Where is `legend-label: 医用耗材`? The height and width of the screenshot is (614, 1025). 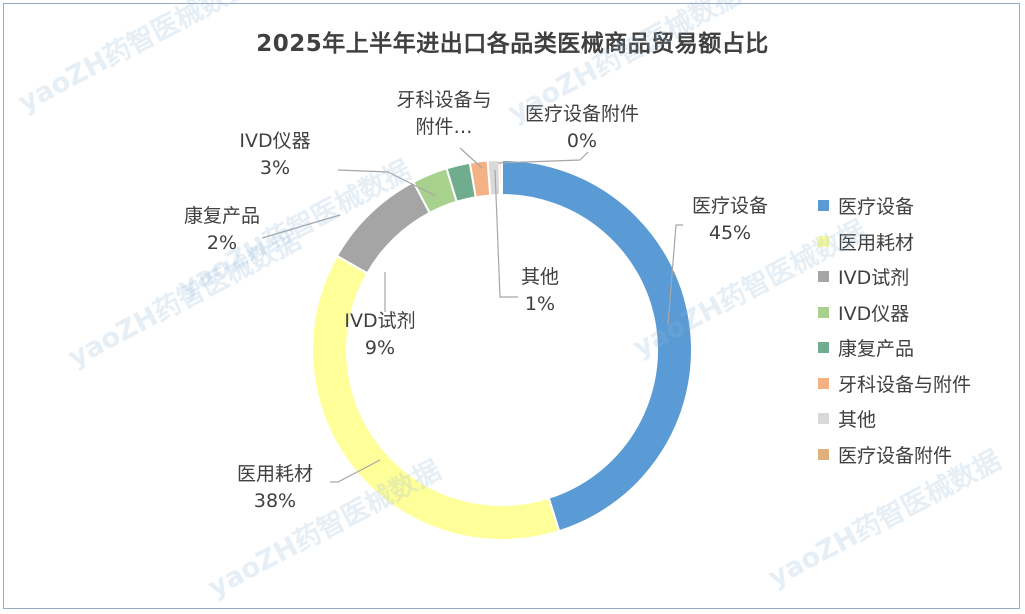 legend-label: 医用耗材 is located at coordinates (876, 242).